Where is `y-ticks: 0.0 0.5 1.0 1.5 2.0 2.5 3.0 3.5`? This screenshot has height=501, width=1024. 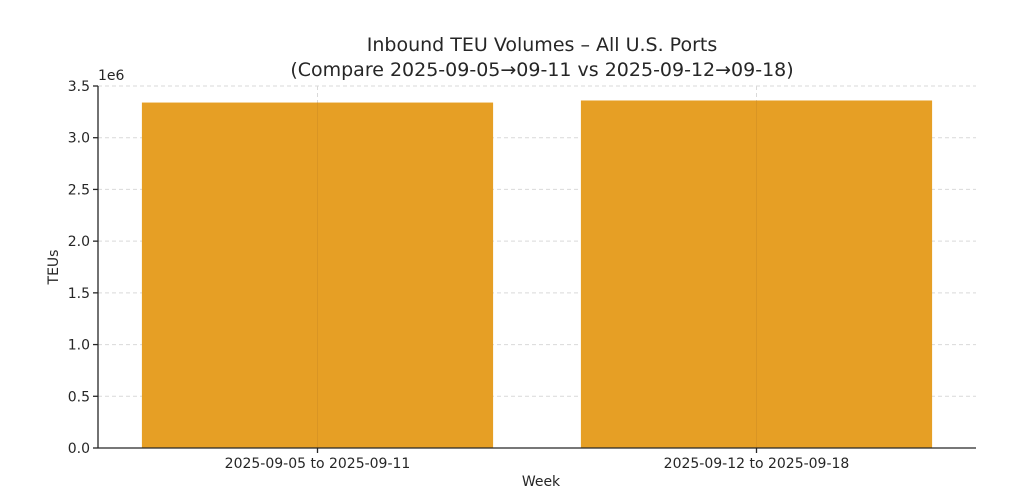
y-ticks: 0.0 0.5 1.0 1.5 2.0 2.5 3.0 3.5 is located at coordinates (83, 268).